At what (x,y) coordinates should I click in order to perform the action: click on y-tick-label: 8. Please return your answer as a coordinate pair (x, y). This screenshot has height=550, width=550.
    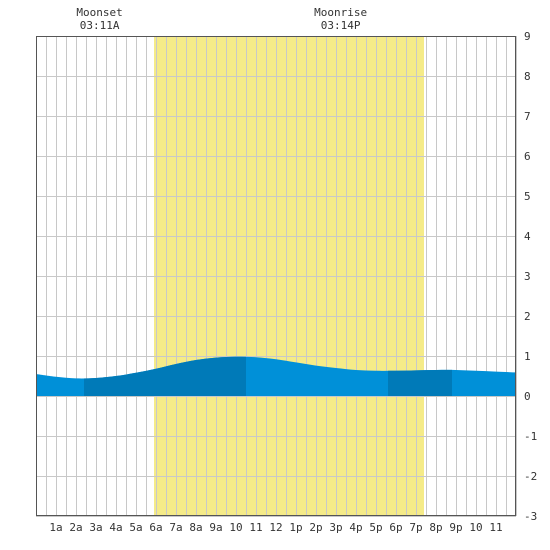
    Looking at the image, I should click on (527, 76).